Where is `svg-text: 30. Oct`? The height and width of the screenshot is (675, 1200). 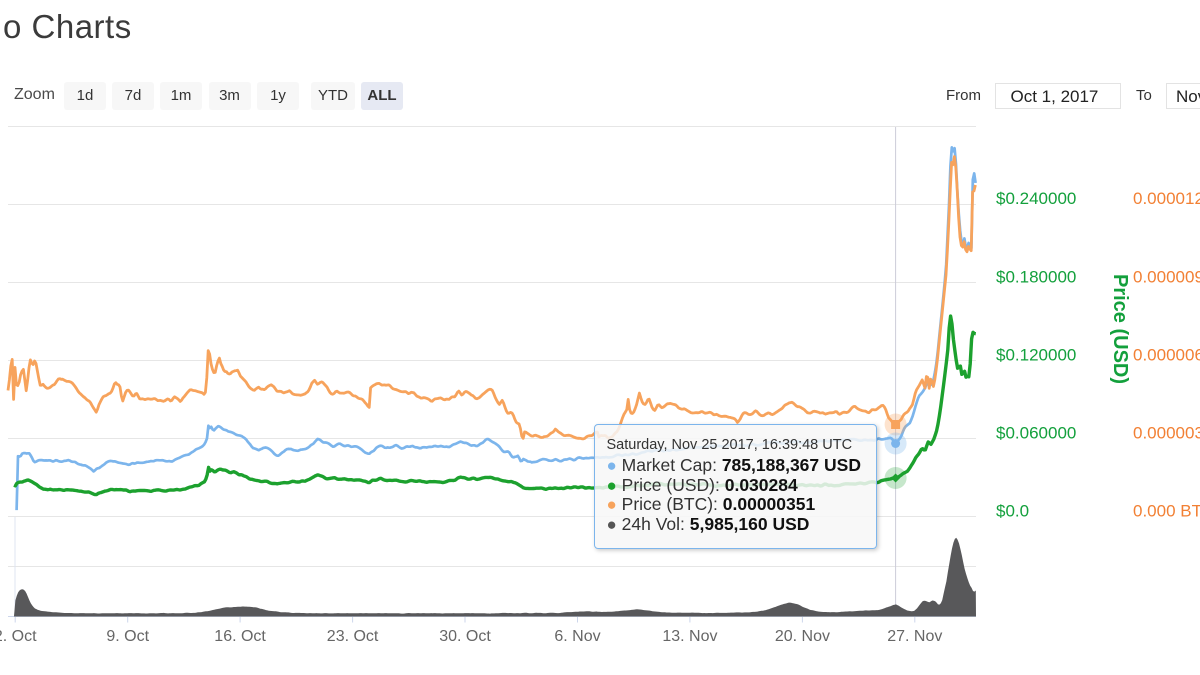
svg-text: 30. Oct is located at coordinates (465, 636).